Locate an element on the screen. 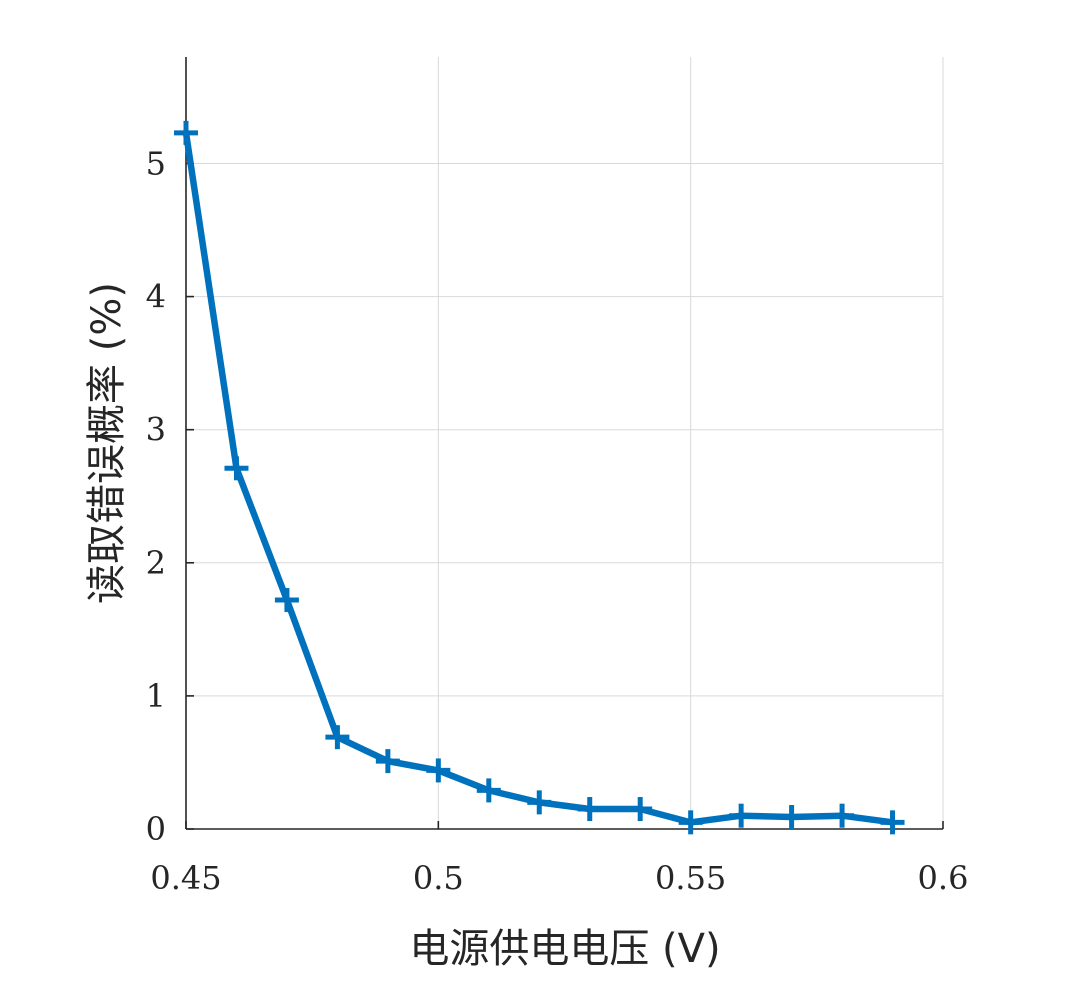  x-axis-title: 电源供电电压 (V) is located at coordinates (564, 949).